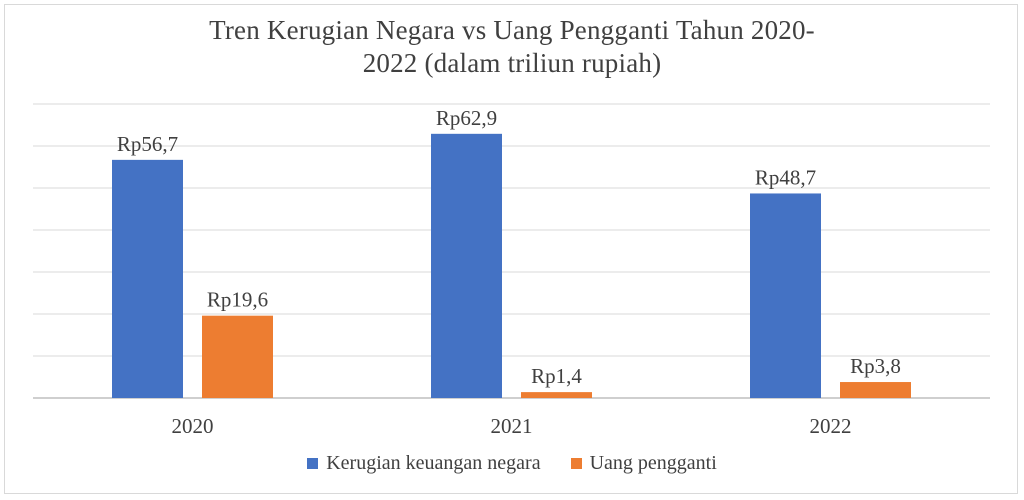  What do you see at coordinates (237, 300) in the screenshot?
I see `data-label-uang-pengganti-2020: Rp19,6` at bounding box center [237, 300].